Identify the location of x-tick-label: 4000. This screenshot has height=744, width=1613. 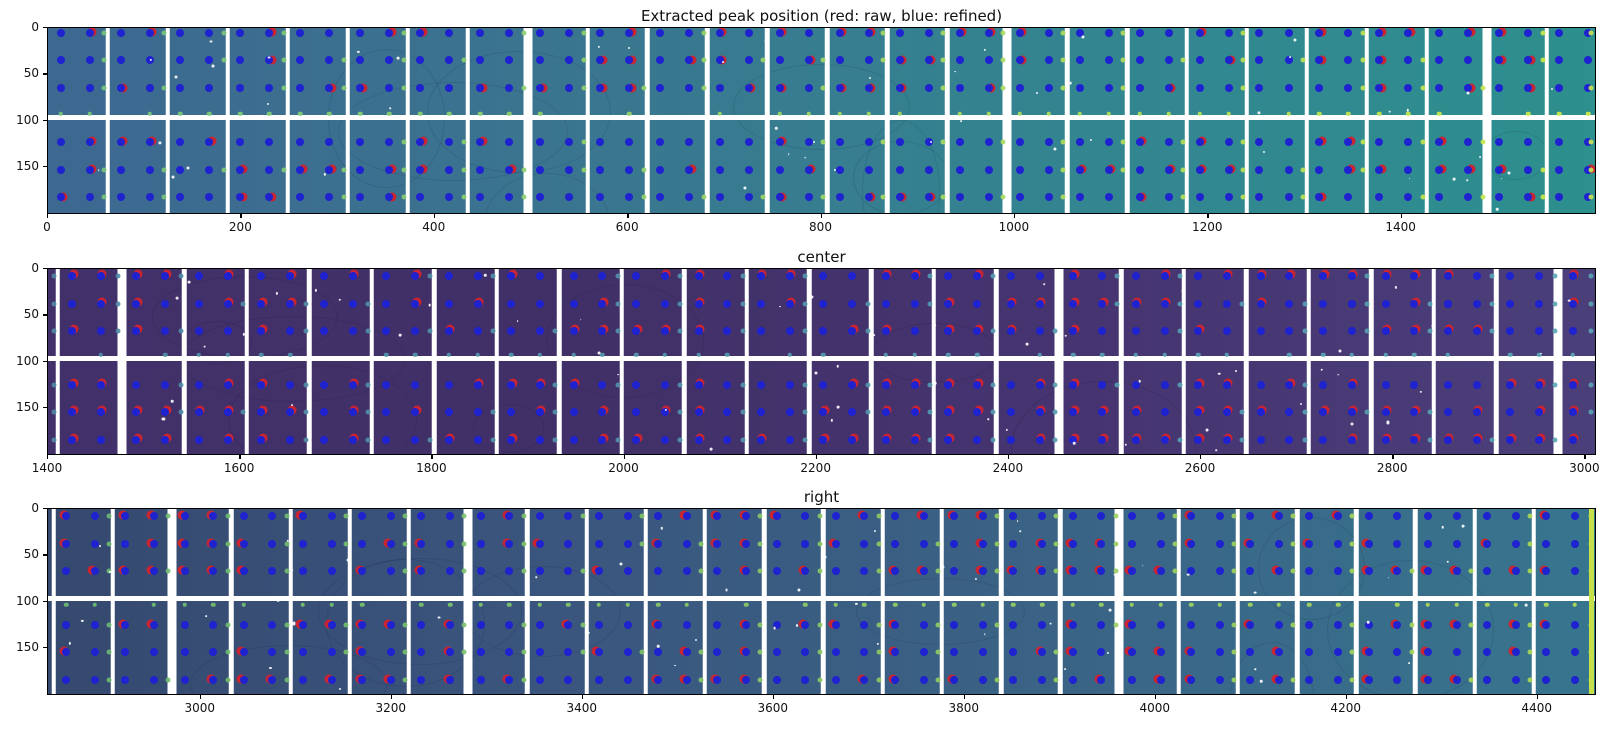
(1154, 708).